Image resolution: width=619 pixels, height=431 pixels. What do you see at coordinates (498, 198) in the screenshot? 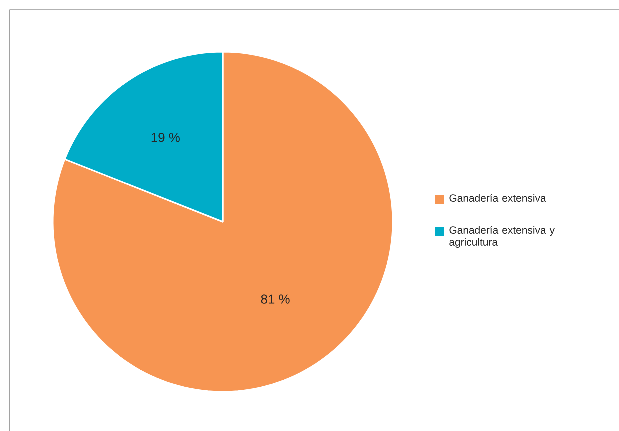
I see `legend-label: Ganadería extensiva` at bounding box center [498, 198].